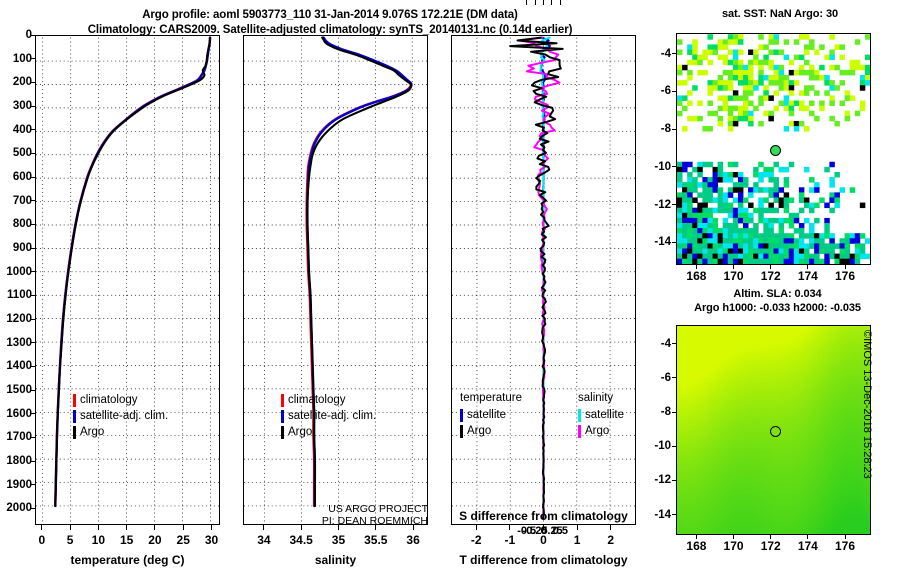  What do you see at coordinates (510, 540) in the screenshot?
I see `xtick--1: -1` at bounding box center [510, 540].